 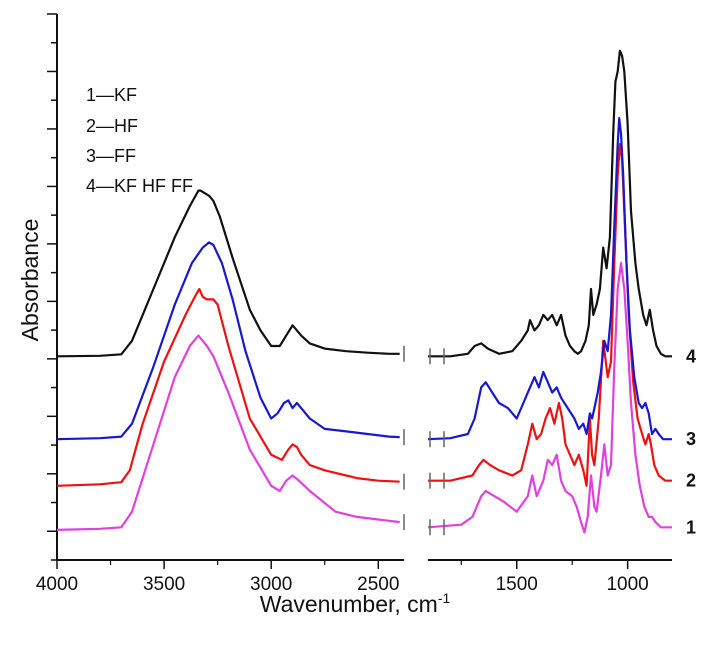 What do you see at coordinates (228, 432) in the screenshot?
I see `series-1-line-left` at bounding box center [228, 432].